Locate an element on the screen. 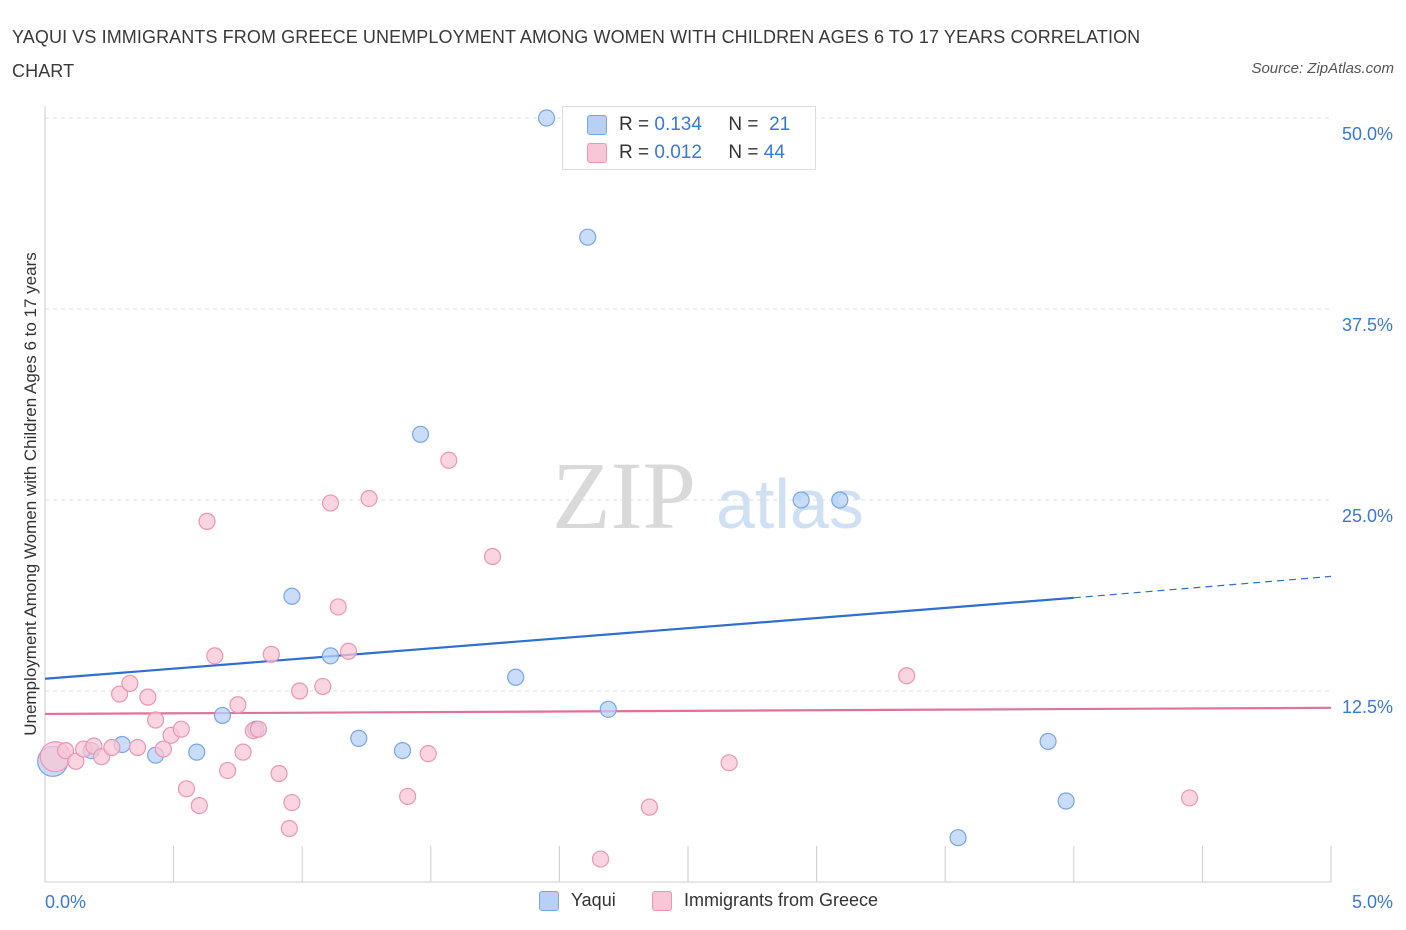 This screenshot has height=930, width=1406. series-legend-greece: Immigrants from Greece is located at coordinates (765, 900).